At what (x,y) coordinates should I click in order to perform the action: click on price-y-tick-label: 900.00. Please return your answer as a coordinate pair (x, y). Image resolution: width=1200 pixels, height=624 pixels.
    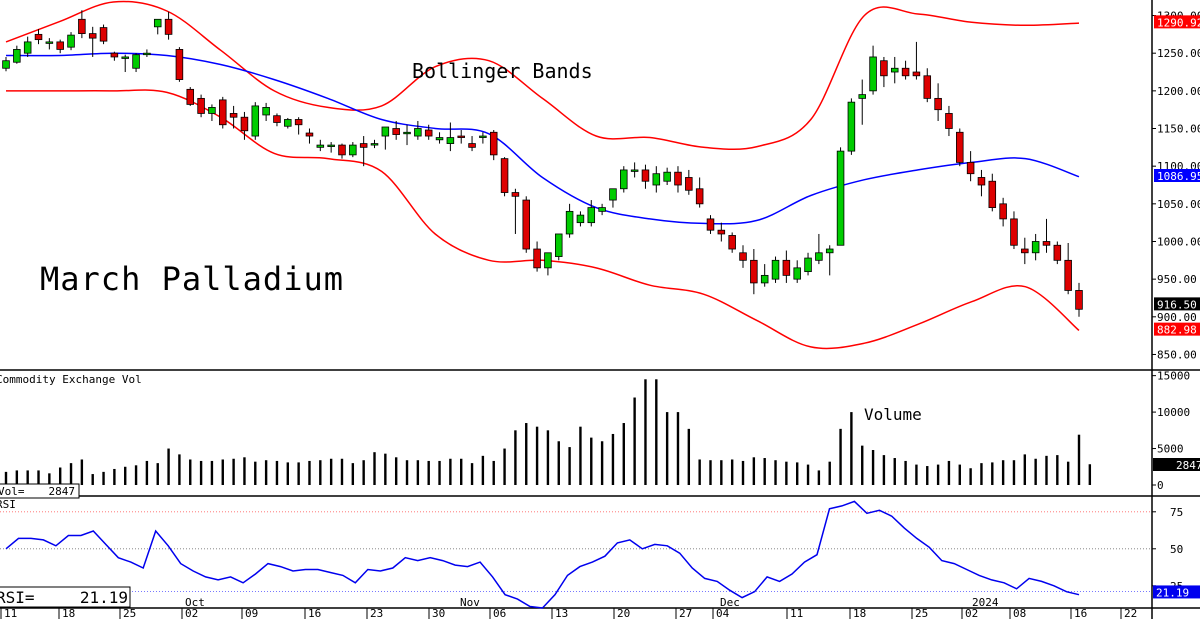
    Looking at the image, I should click on (1177, 317).